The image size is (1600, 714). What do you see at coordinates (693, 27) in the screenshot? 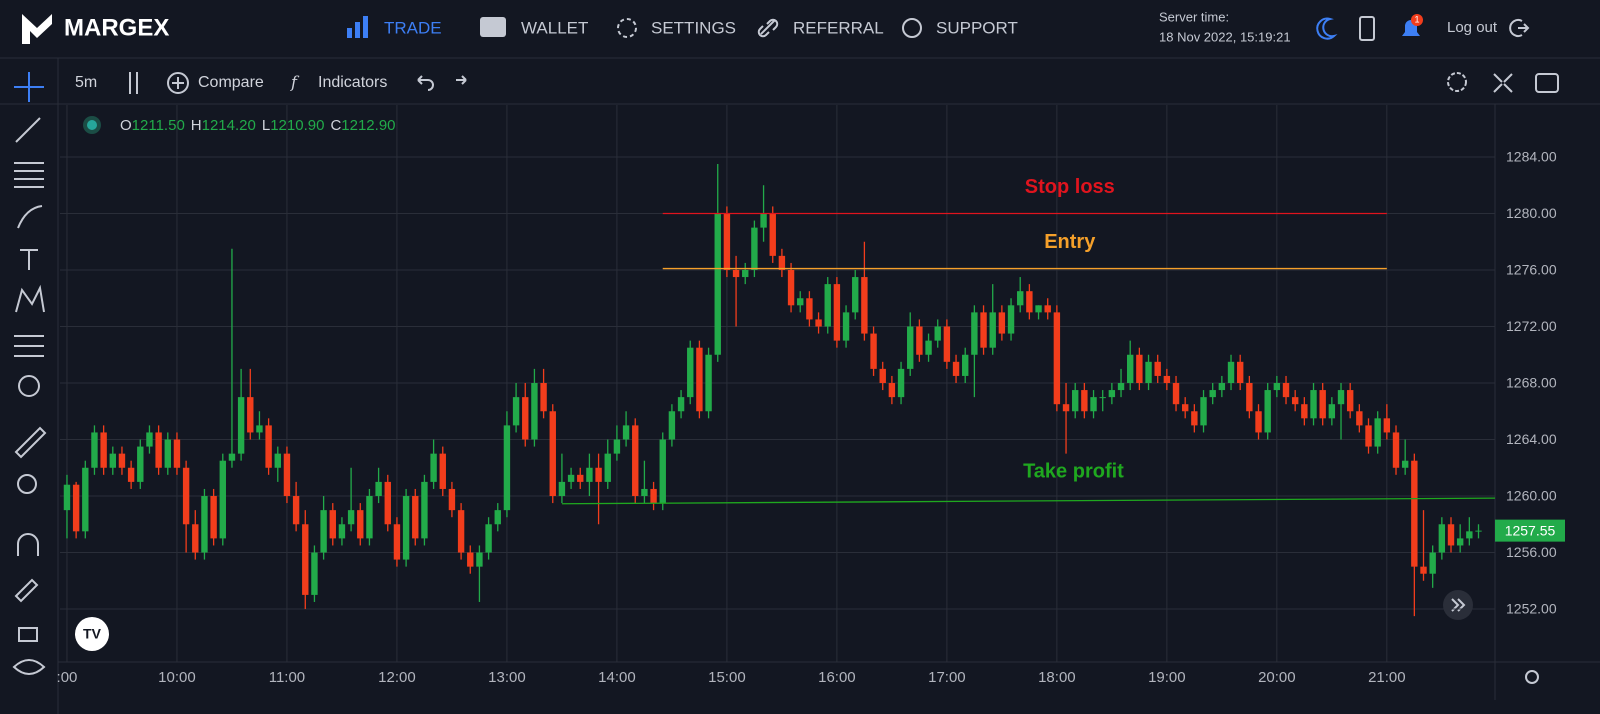
I see `nav-item: SETTINGS` at bounding box center [693, 27].